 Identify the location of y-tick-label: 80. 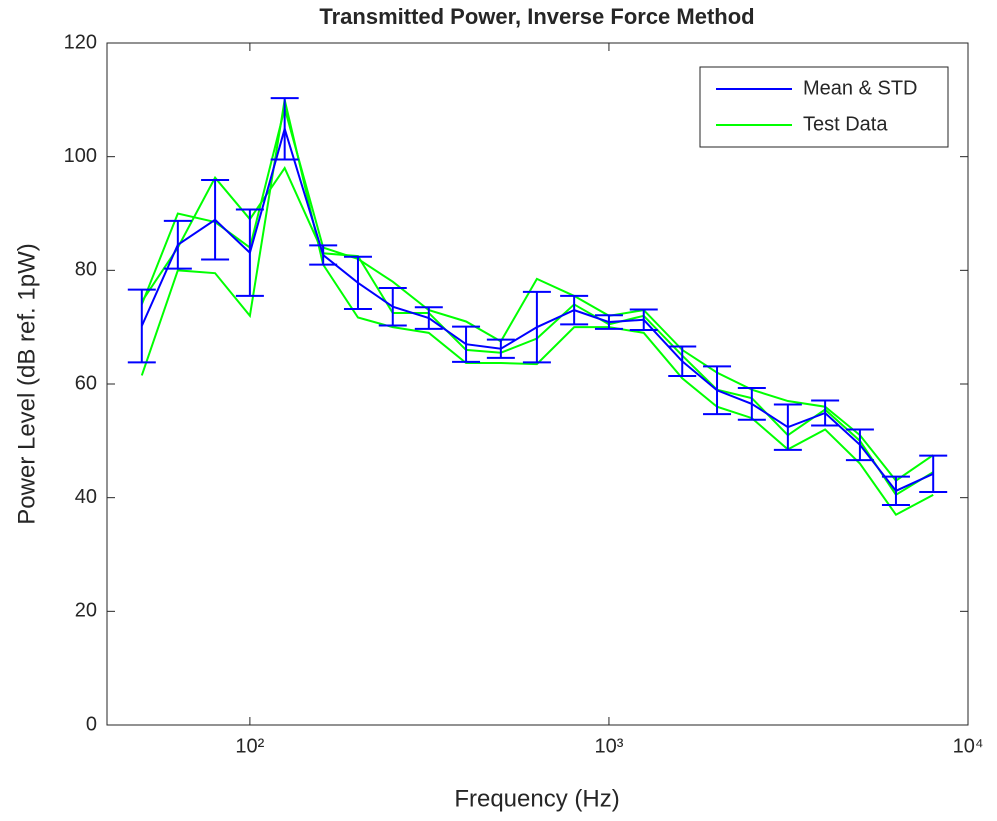
(86, 270).